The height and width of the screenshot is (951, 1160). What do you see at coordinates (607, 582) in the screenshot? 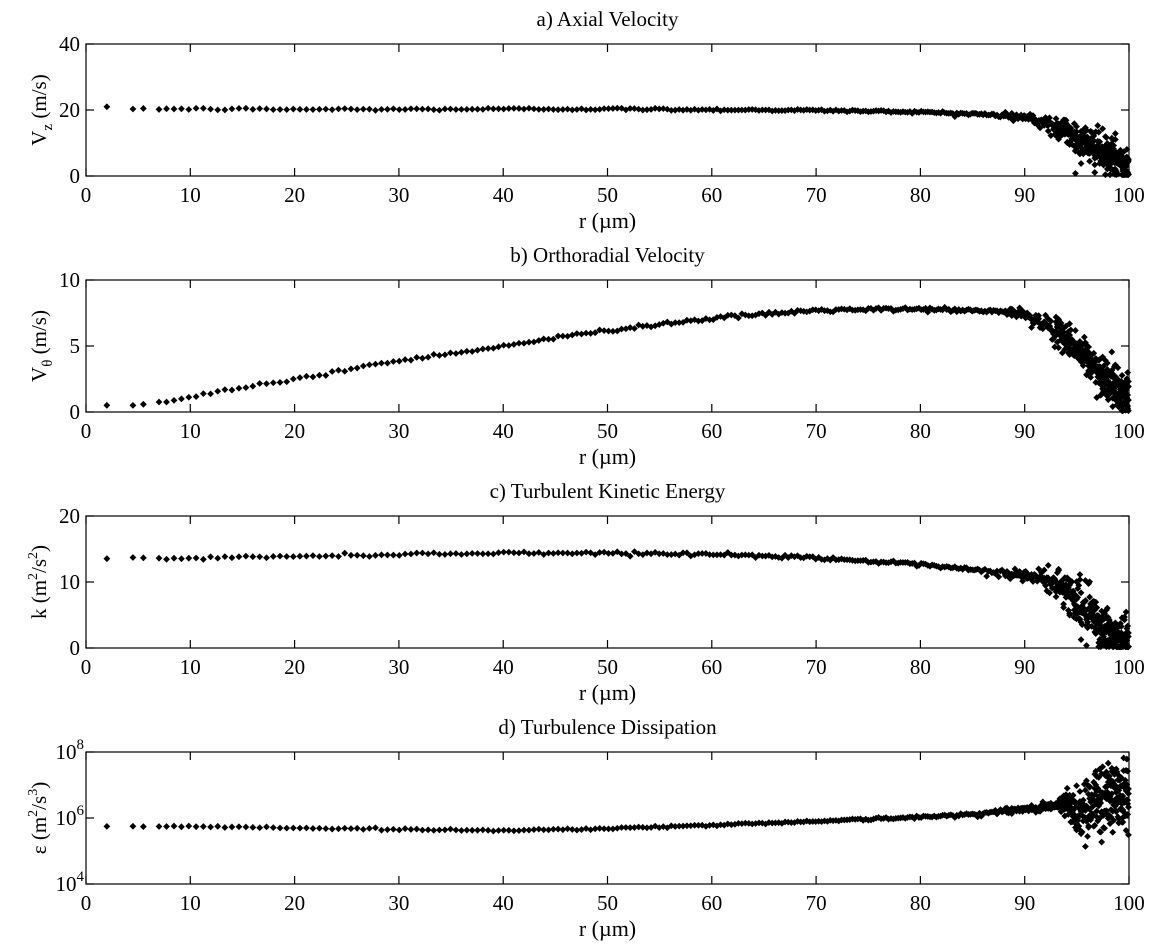
I see `axes-frame` at bounding box center [607, 582].